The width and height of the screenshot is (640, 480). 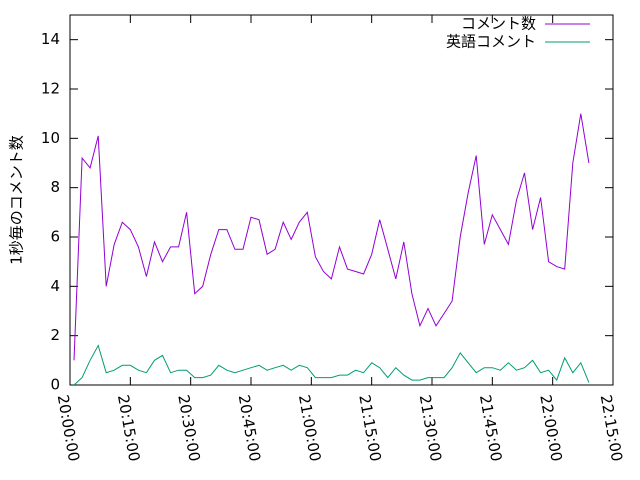 I want to click on x-tick-label: 20:45:00, so click(x=249, y=427).